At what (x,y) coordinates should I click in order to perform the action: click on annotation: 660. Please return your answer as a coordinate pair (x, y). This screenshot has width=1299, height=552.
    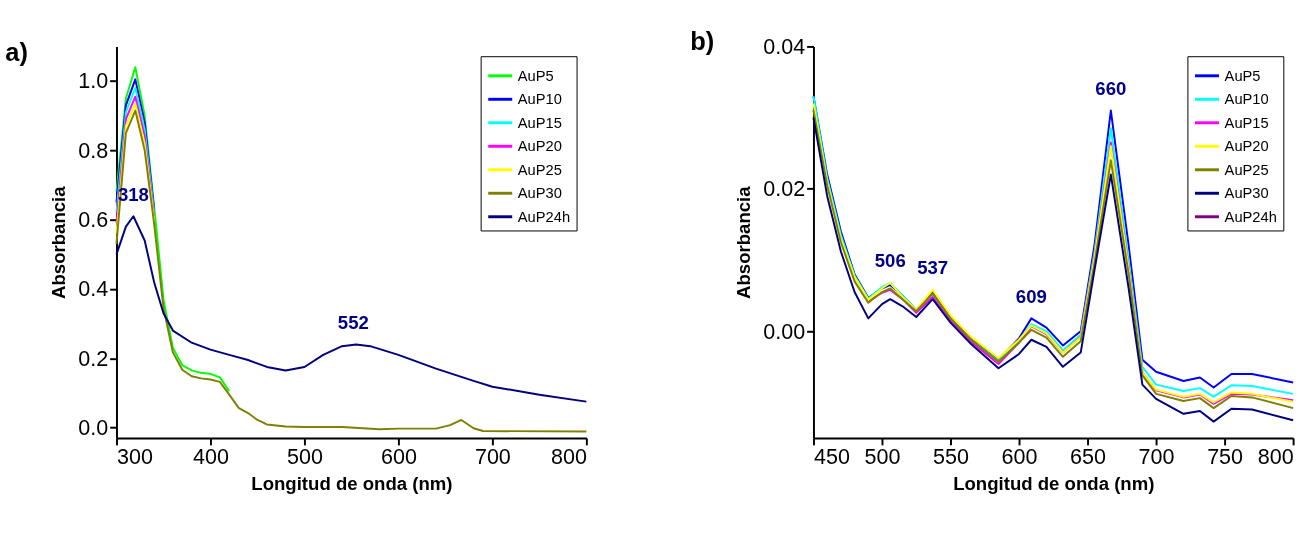
    Looking at the image, I should click on (1111, 88).